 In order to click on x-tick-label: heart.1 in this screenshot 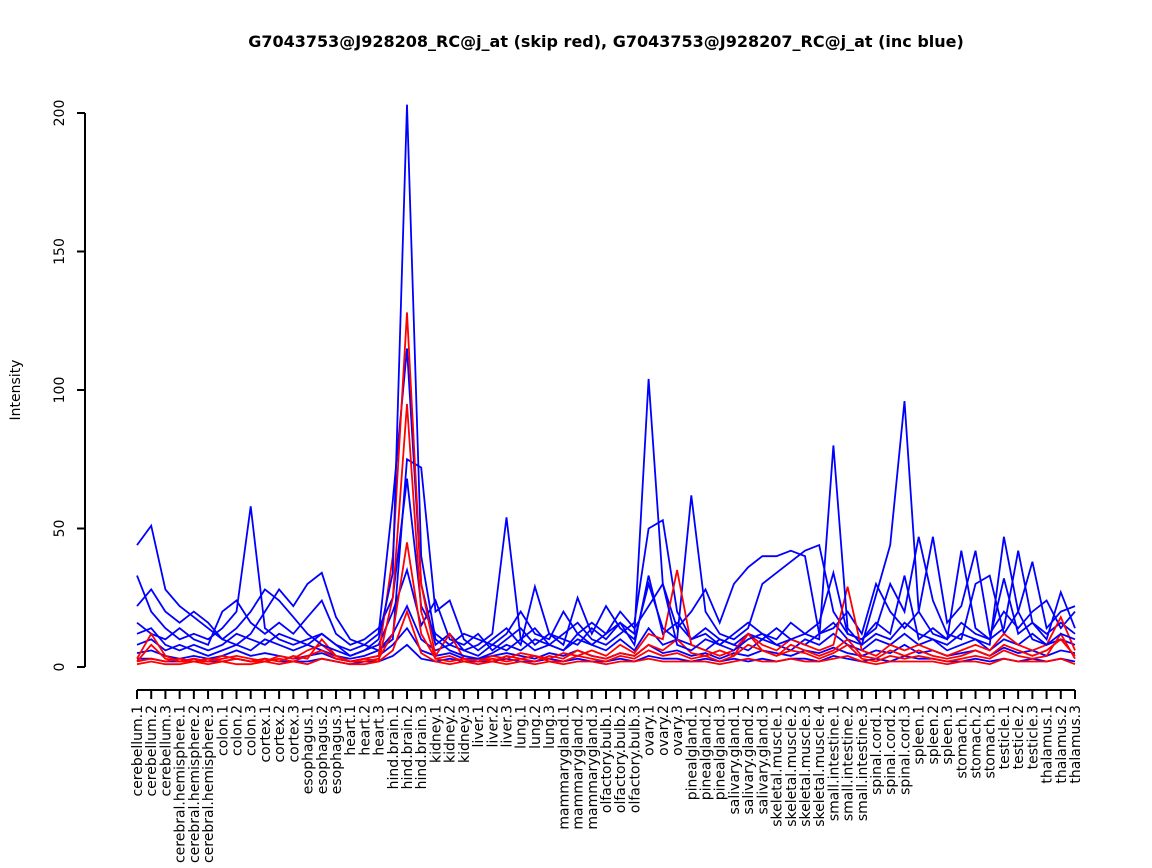, I will do `click(351, 730)`.